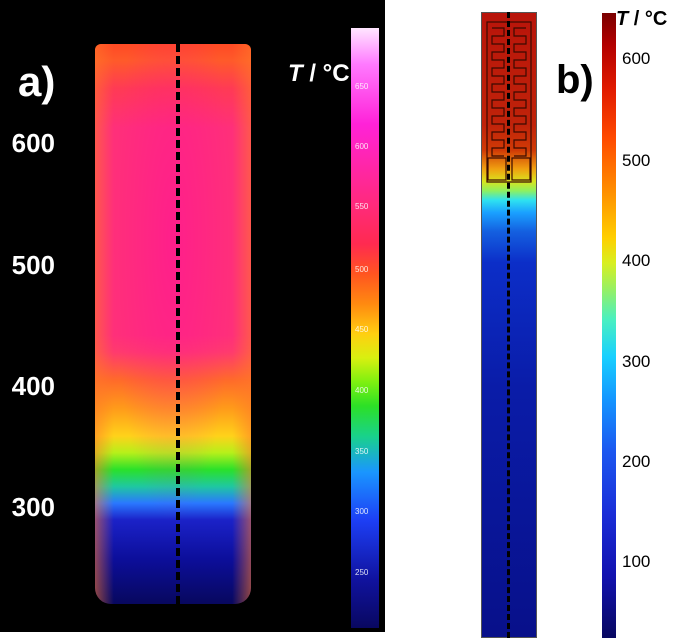 The height and width of the screenshot is (643, 678). I want to click on panel-a-unit: T / °C, so click(319, 74).